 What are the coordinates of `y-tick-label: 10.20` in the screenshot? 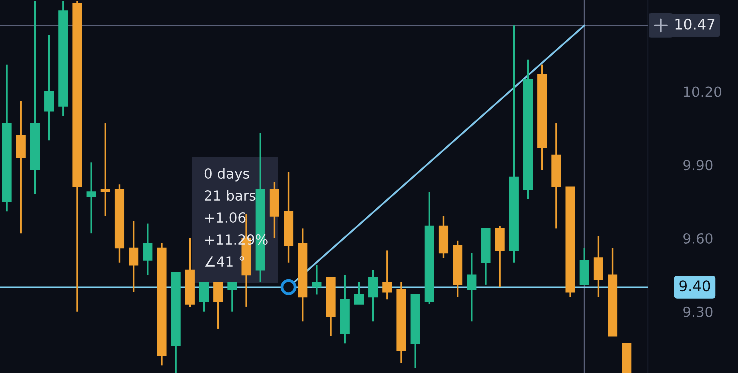 It's located at (703, 92).